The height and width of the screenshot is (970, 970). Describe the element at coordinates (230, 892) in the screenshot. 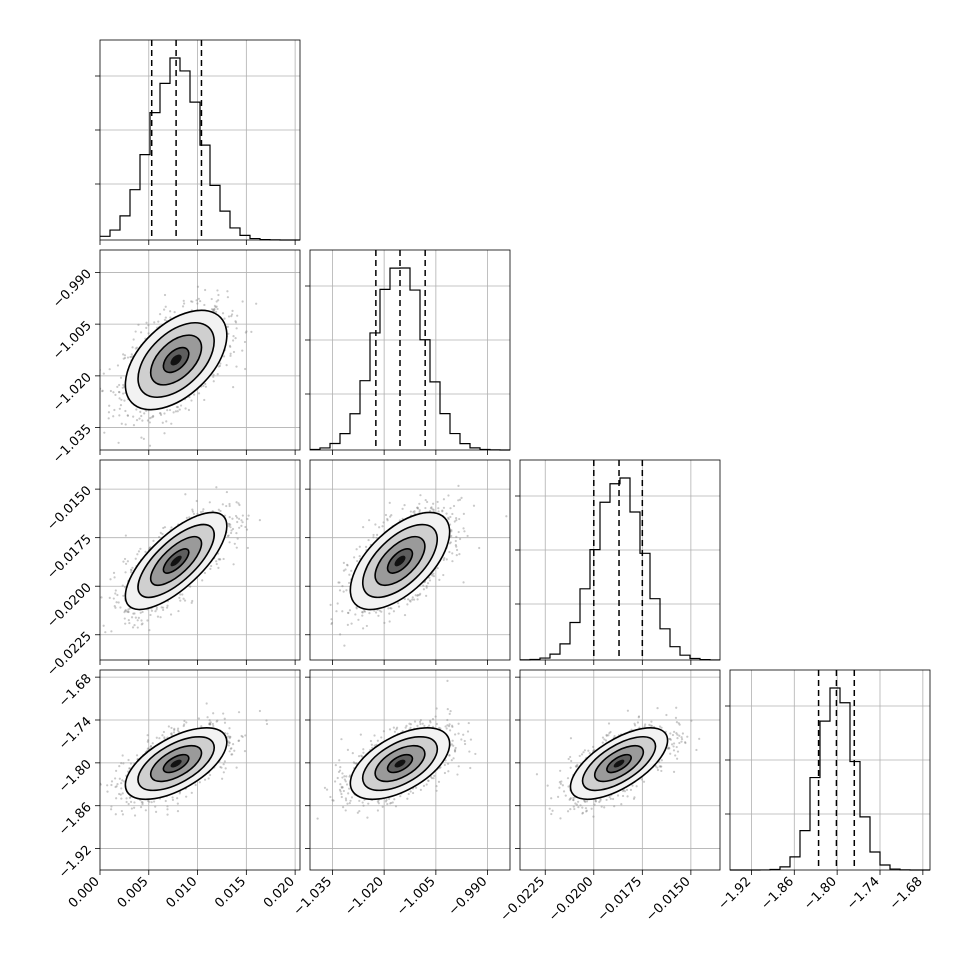

I see `x-tick-label: 0.015` at that location.